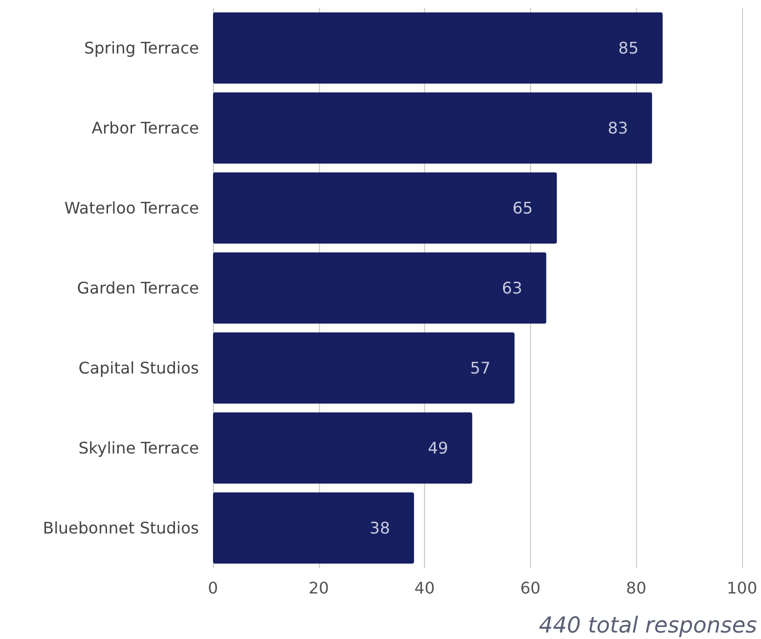 This screenshot has width=761, height=639. What do you see at coordinates (636, 588) in the screenshot?
I see `x-tick-label: 80` at bounding box center [636, 588].